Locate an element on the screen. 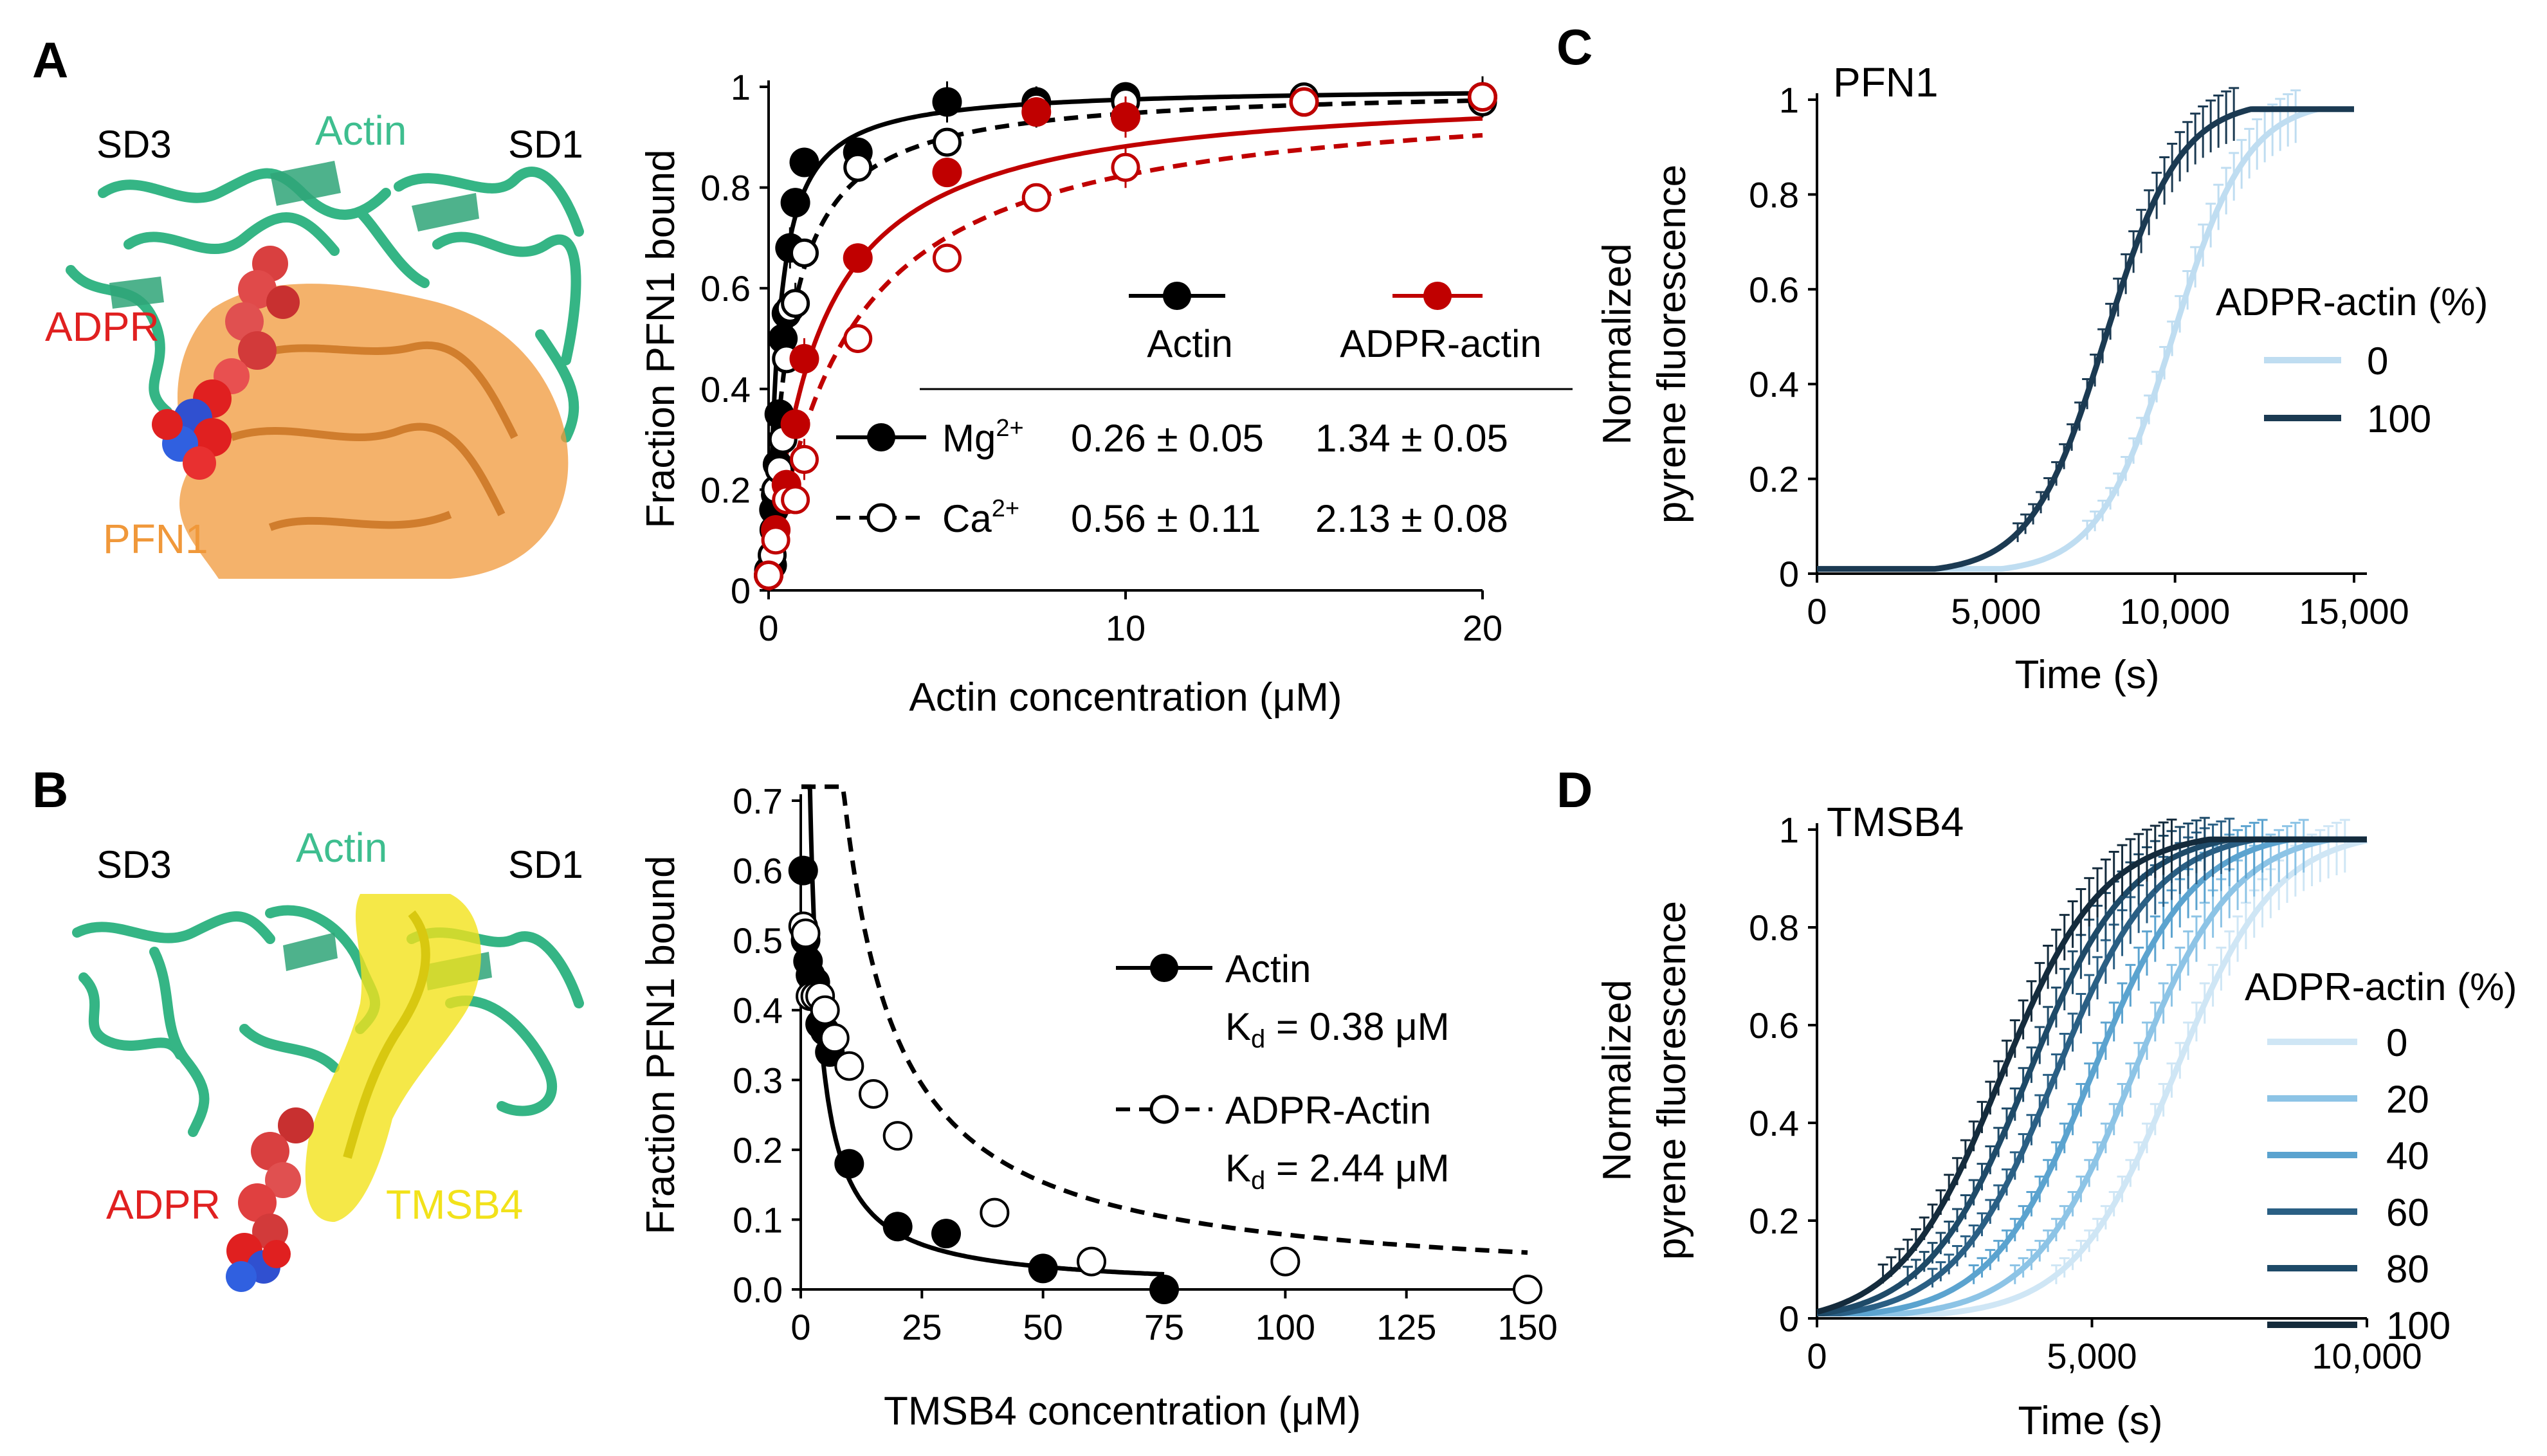 The width and height of the screenshot is (2547, 1456). legend-marker-actin is located at coordinates (1177, 296).